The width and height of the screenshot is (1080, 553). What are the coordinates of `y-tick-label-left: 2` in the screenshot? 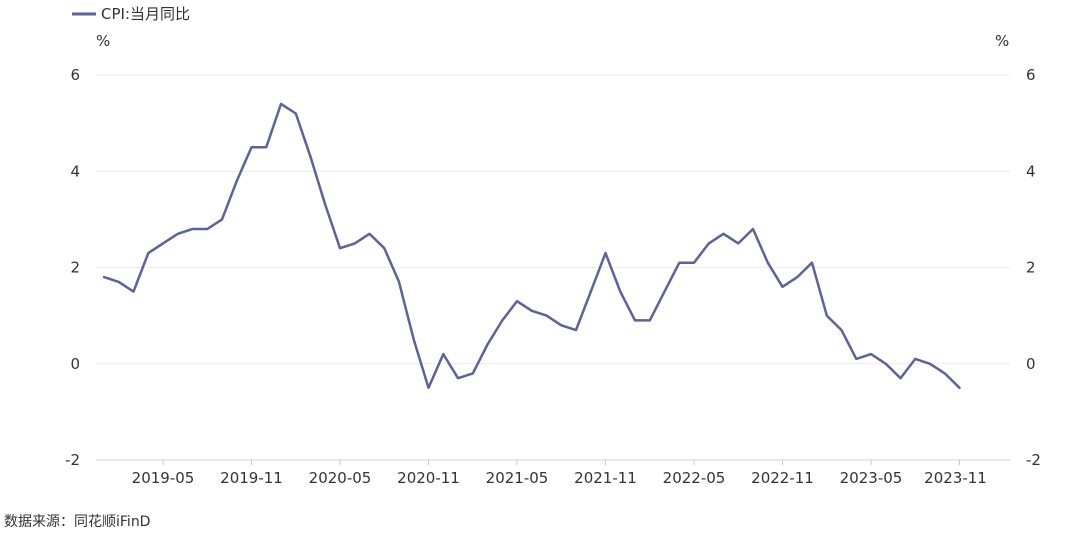 It's located at (75, 268).